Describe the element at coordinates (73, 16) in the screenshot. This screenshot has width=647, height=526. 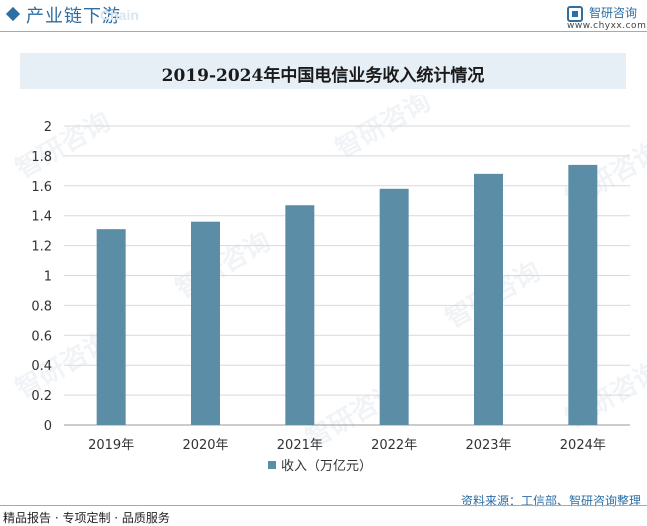
I see `section-title: 产业链下游` at that location.